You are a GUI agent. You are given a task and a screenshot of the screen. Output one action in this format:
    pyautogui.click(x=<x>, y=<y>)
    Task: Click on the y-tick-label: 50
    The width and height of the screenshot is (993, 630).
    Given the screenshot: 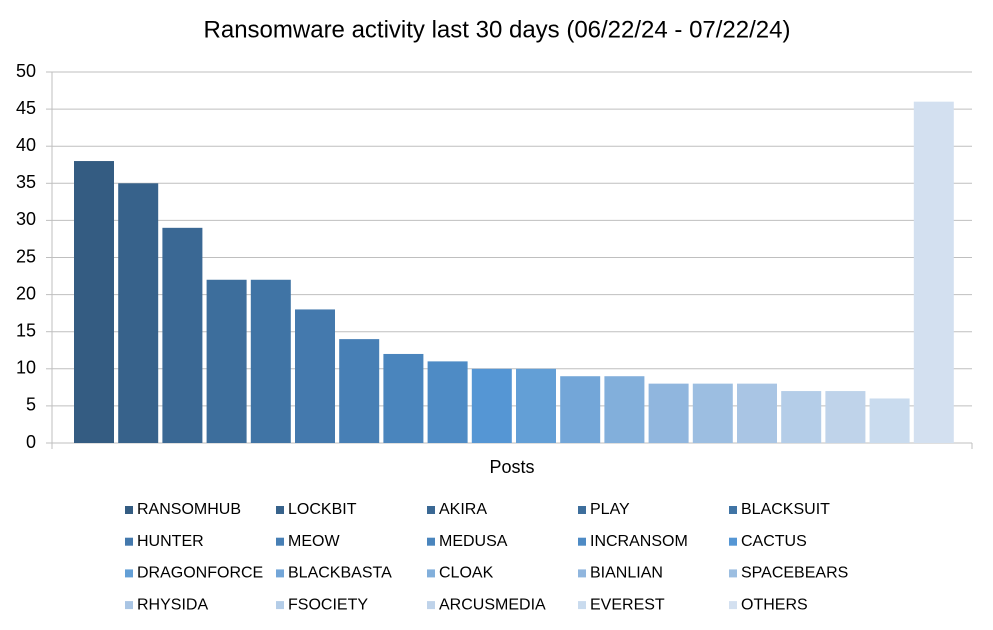 What is the action you would take?
    pyautogui.click(x=26, y=71)
    